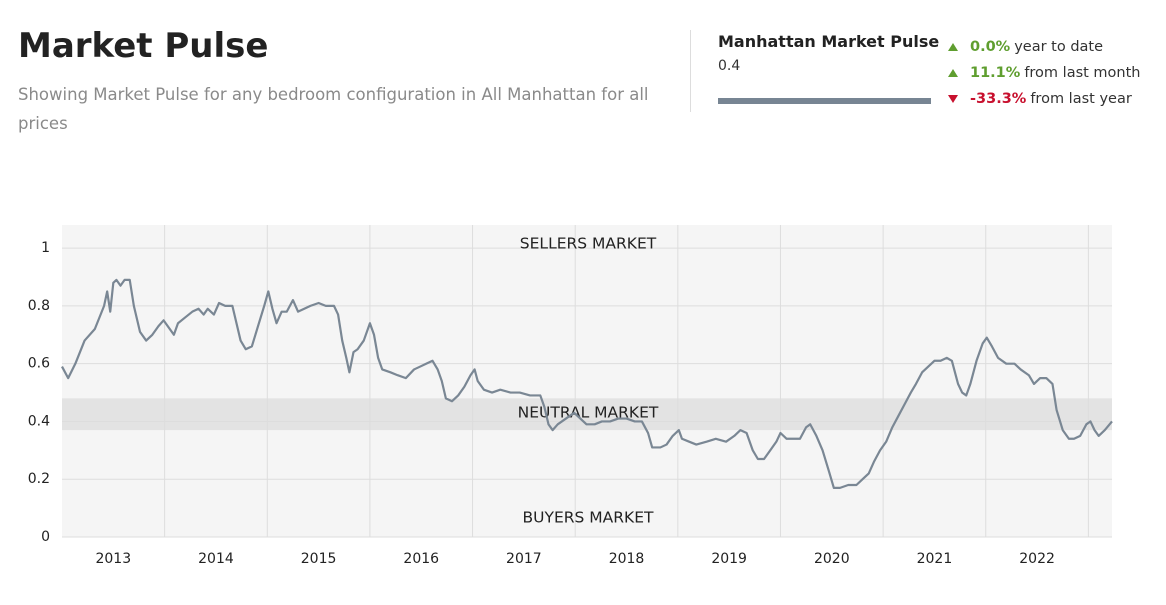 This screenshot has width=1166, height=605. What do you see at coordinates (216, 559) in the screenshot?
I see `x-tick-label: 2014` at bounding box center [216, 559].